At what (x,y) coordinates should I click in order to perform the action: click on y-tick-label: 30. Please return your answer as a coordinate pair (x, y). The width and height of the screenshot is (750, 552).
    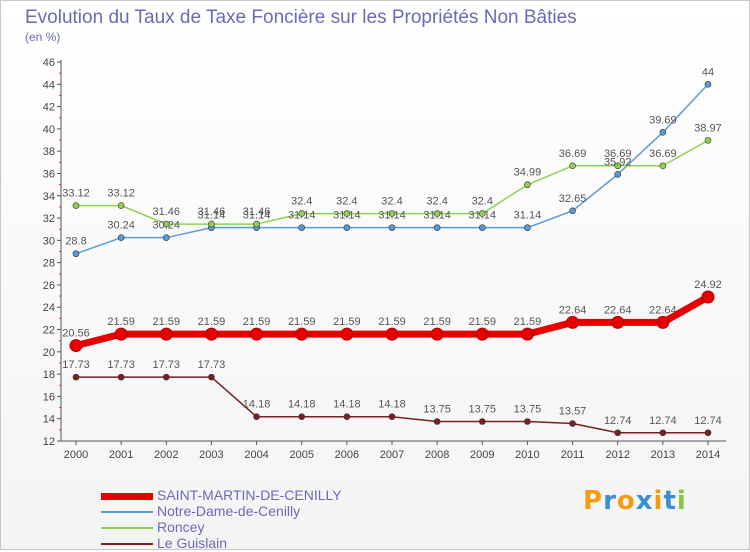
    Looking at the image, I should click on (49, 241).